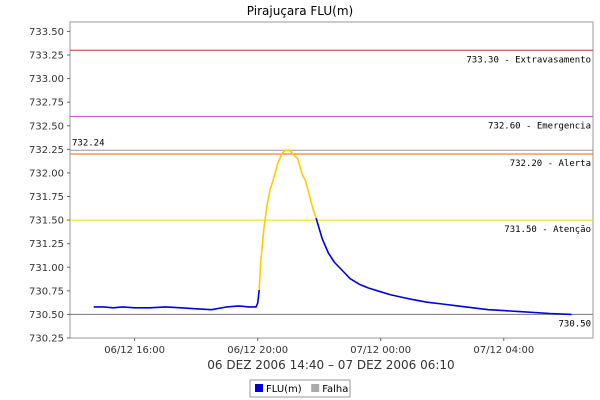  Describe the element at coordinates (46, 103) in the screenshot. I see `y-tick-label-10: 732.75` at that location.